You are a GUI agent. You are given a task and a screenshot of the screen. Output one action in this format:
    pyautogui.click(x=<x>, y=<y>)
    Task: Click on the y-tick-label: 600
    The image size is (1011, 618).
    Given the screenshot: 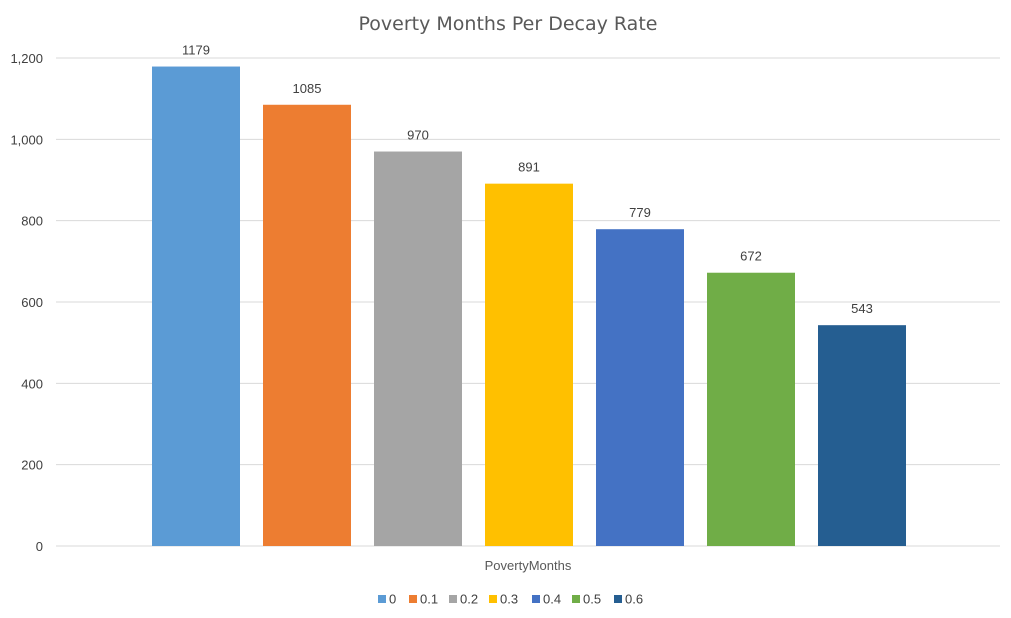 What is the action you would take?
    pyautogui.click(x=32, y=302)
    